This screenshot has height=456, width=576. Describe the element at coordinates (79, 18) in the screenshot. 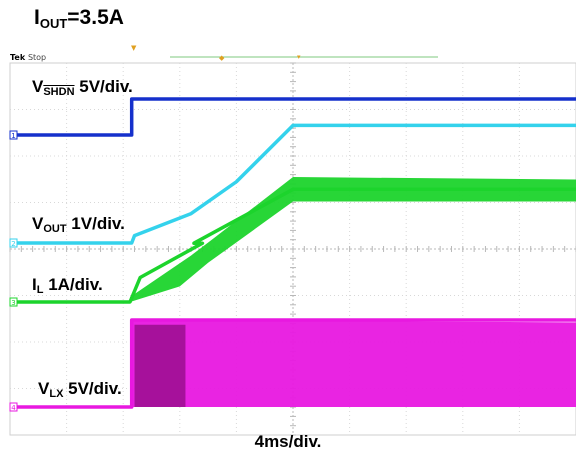

I see `chart-title: IOUT=3.5A` at that location.